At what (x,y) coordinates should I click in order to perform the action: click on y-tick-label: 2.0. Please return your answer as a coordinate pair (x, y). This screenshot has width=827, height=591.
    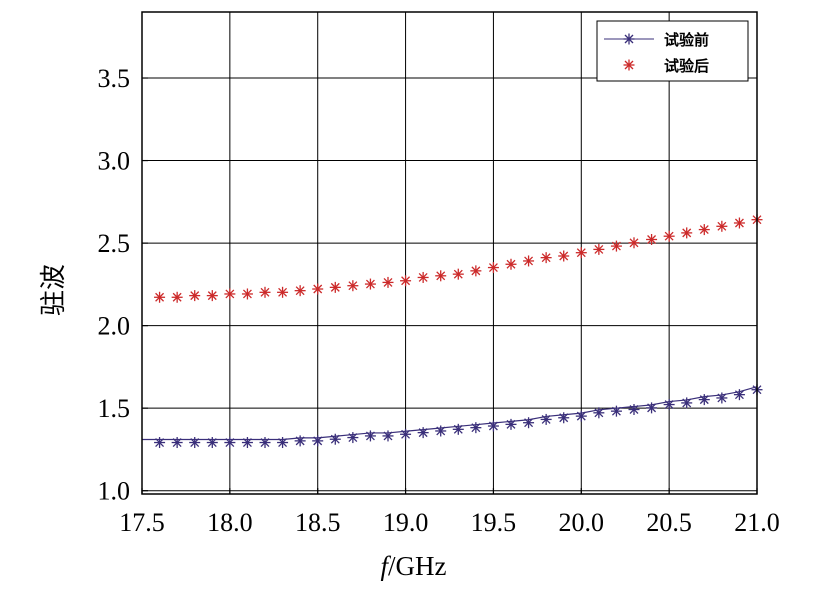
    Looking at the image, I should click on (114, 326).